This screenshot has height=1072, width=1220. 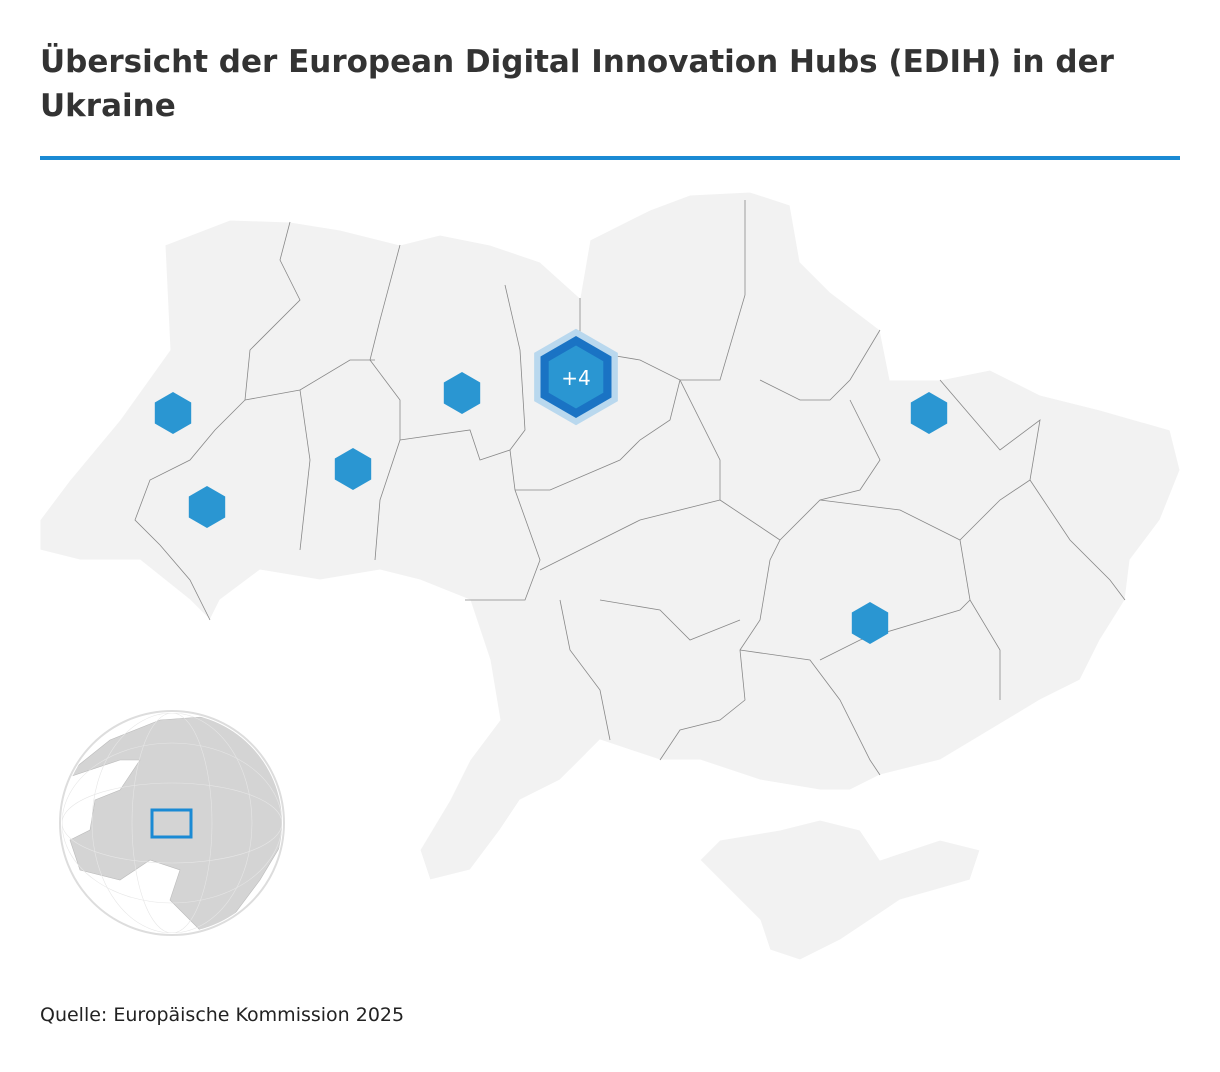 What do you see at coordinates (610, 158) in the screenshot?
I see `title-rule` at bounding box center [610, 158].